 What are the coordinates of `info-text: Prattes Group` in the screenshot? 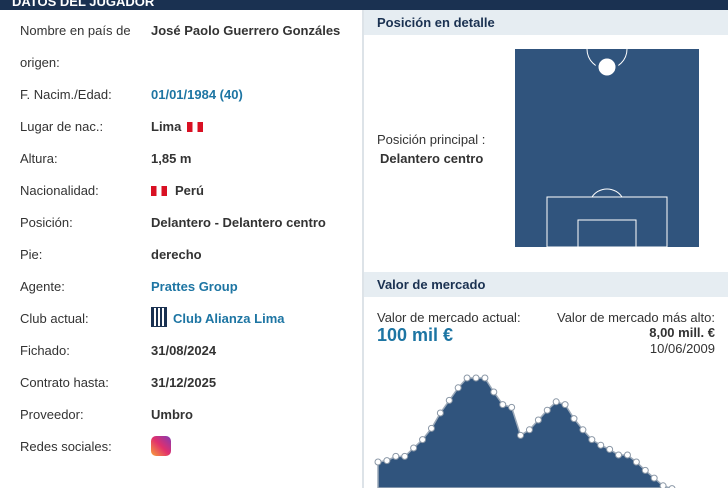 It's located at (194, 286).